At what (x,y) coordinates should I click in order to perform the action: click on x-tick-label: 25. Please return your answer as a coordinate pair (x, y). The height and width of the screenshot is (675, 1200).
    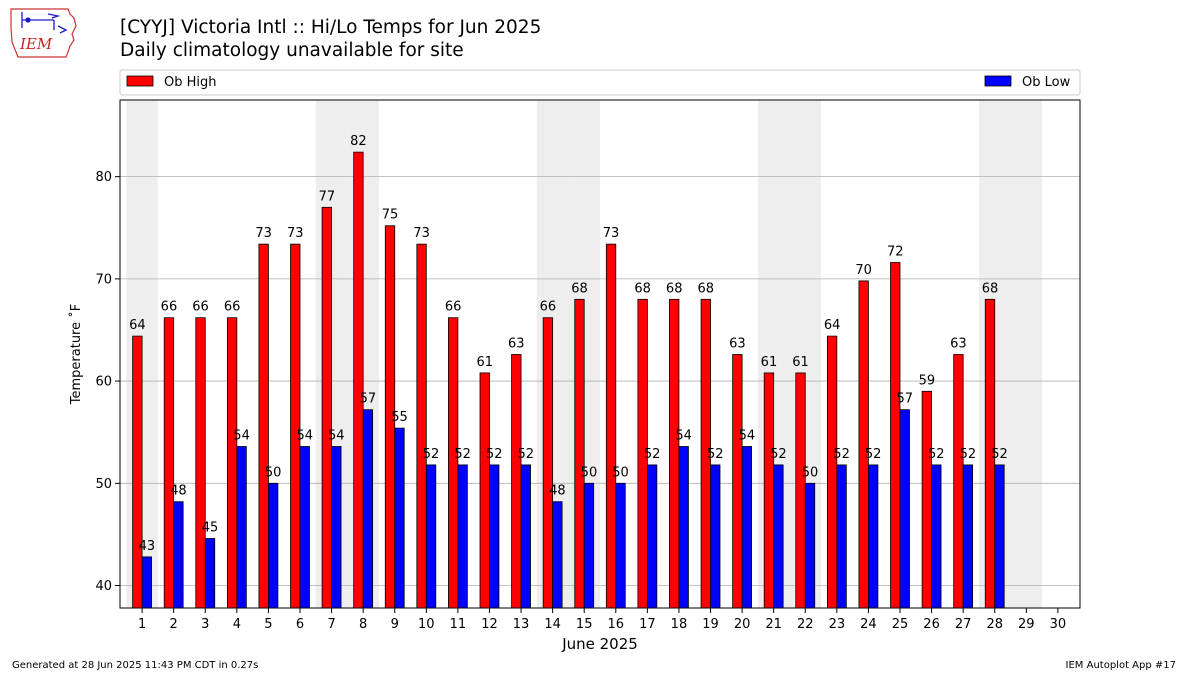
    Looking at the image, I should click on (900, 624).